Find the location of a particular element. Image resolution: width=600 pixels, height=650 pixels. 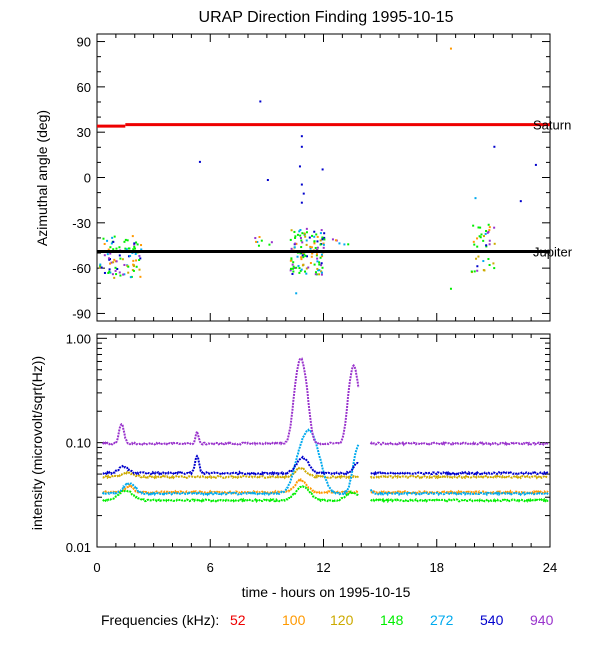

intensity-y-tick-label: 0.01 is located at coordinates (78, 547).